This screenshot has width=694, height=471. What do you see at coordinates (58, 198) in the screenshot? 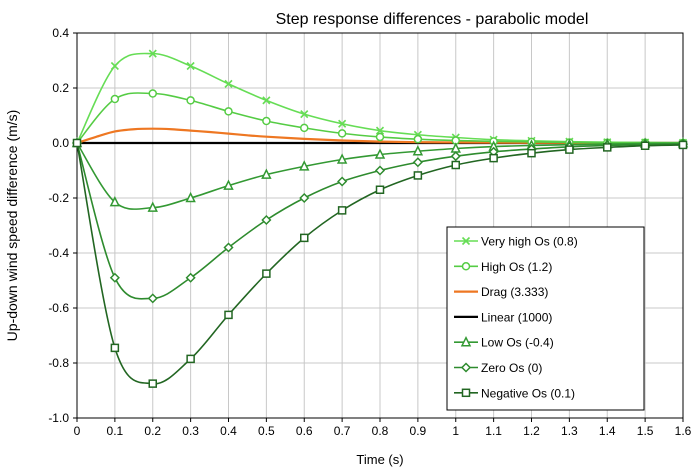
I see `y-tick-label: -0.2` at bounding box center [58, 198].